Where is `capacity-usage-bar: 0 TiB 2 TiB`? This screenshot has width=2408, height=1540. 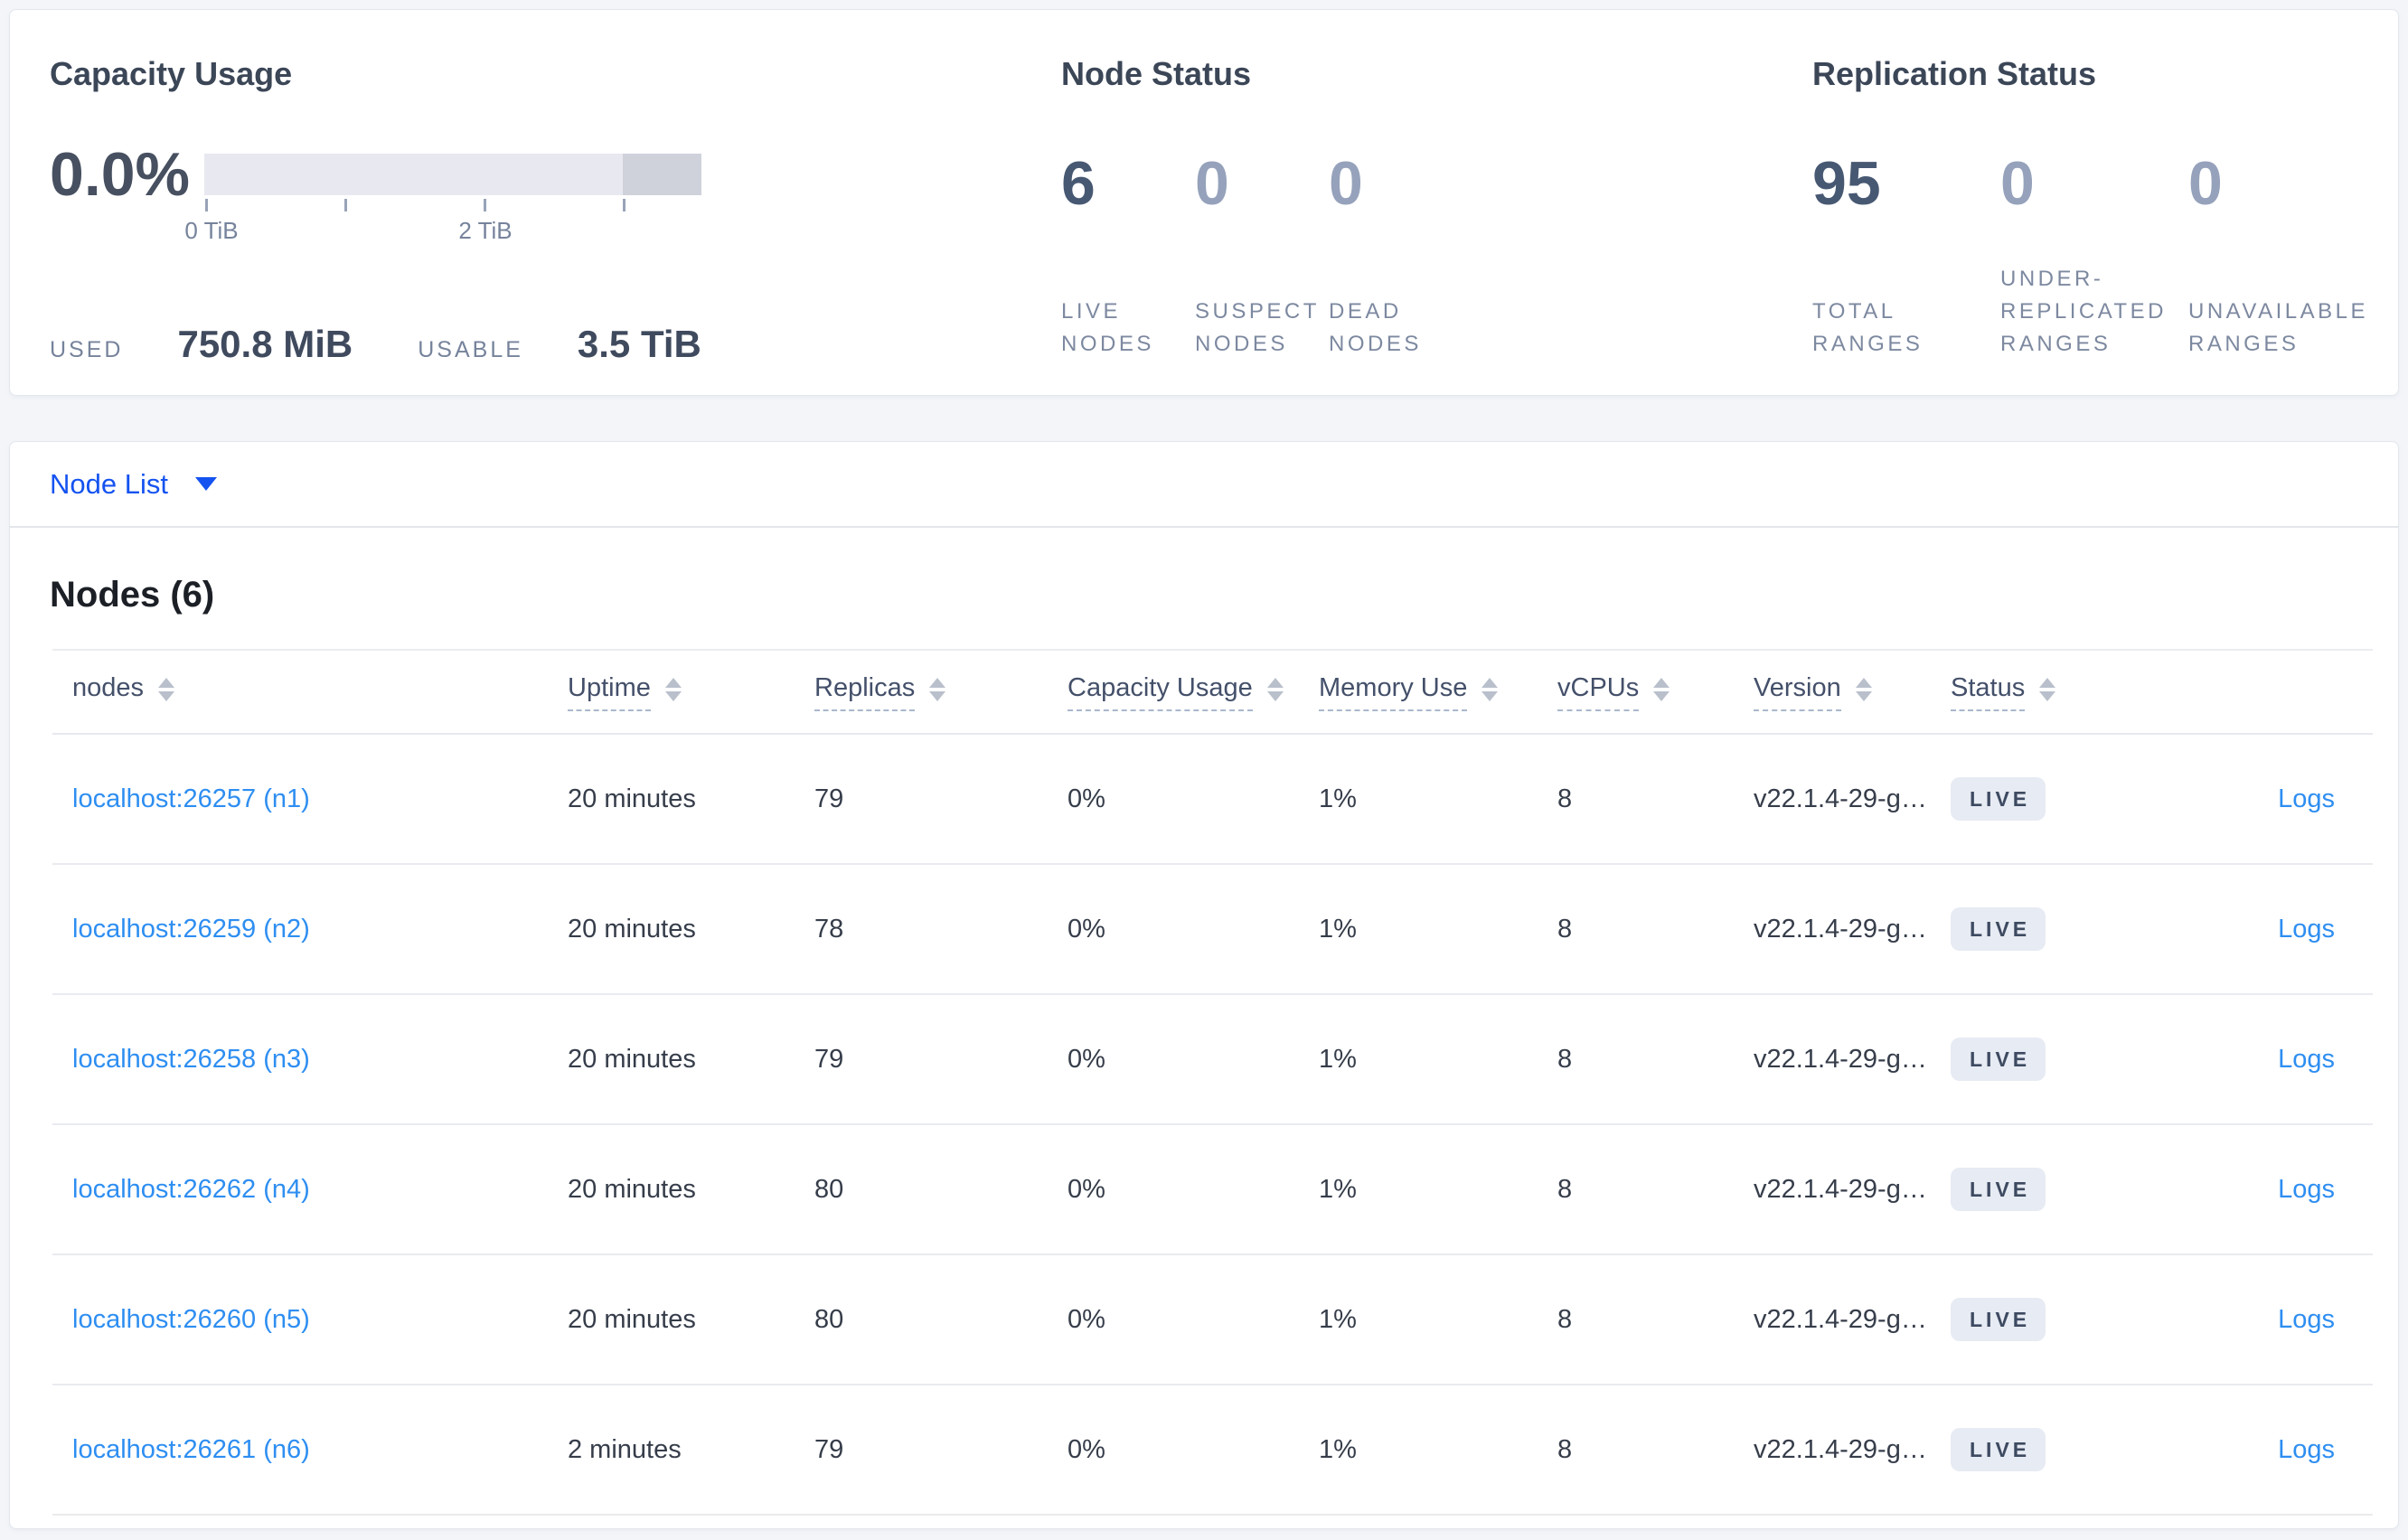
capacity-usage-bar: 0 TiB 2 TiB is located at coordinates (442, 199).